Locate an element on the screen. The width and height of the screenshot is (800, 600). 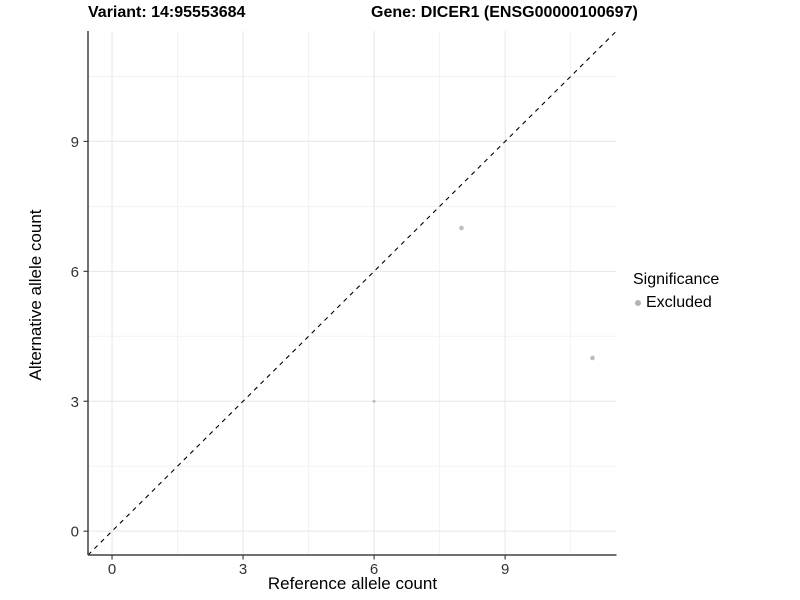
x-tick-label: 3 is located at coordinates (243, 569).